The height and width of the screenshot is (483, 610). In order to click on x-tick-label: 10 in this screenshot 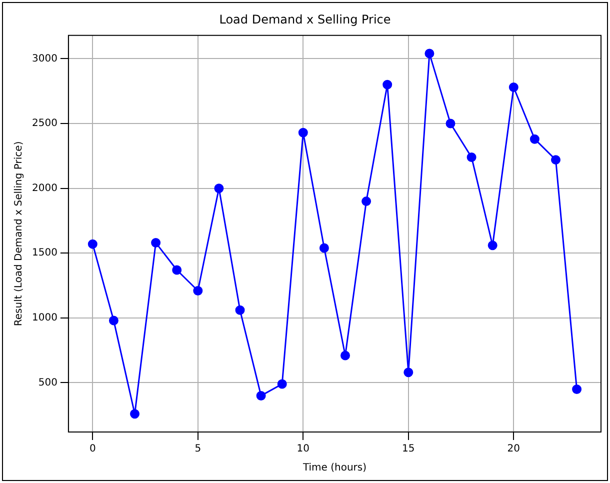, I will do `click(303, 449)`.